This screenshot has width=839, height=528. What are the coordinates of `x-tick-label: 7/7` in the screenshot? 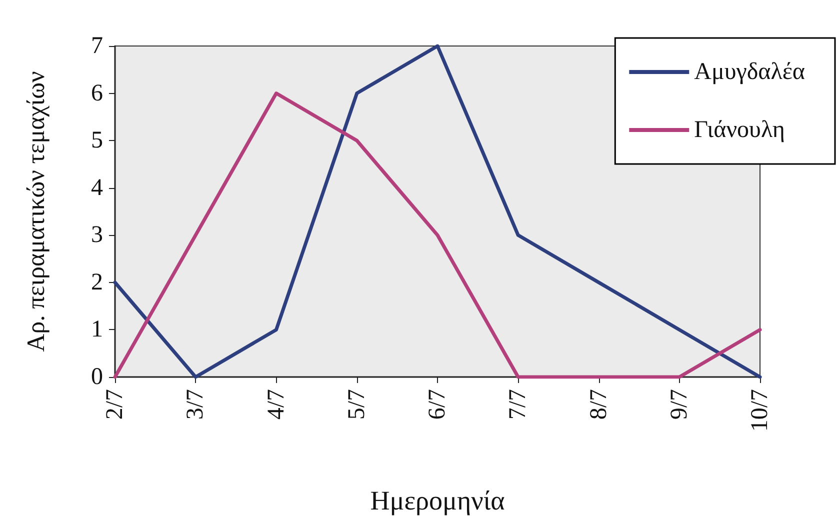 It's located at (518, 404).